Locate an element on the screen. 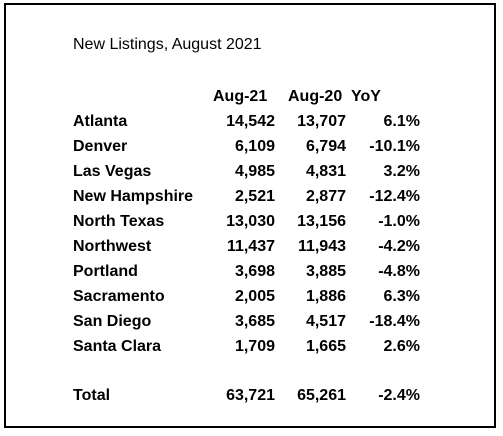 The image size is (503, 436). row-aug20: 4,831 is located at coordinates (325, 171).